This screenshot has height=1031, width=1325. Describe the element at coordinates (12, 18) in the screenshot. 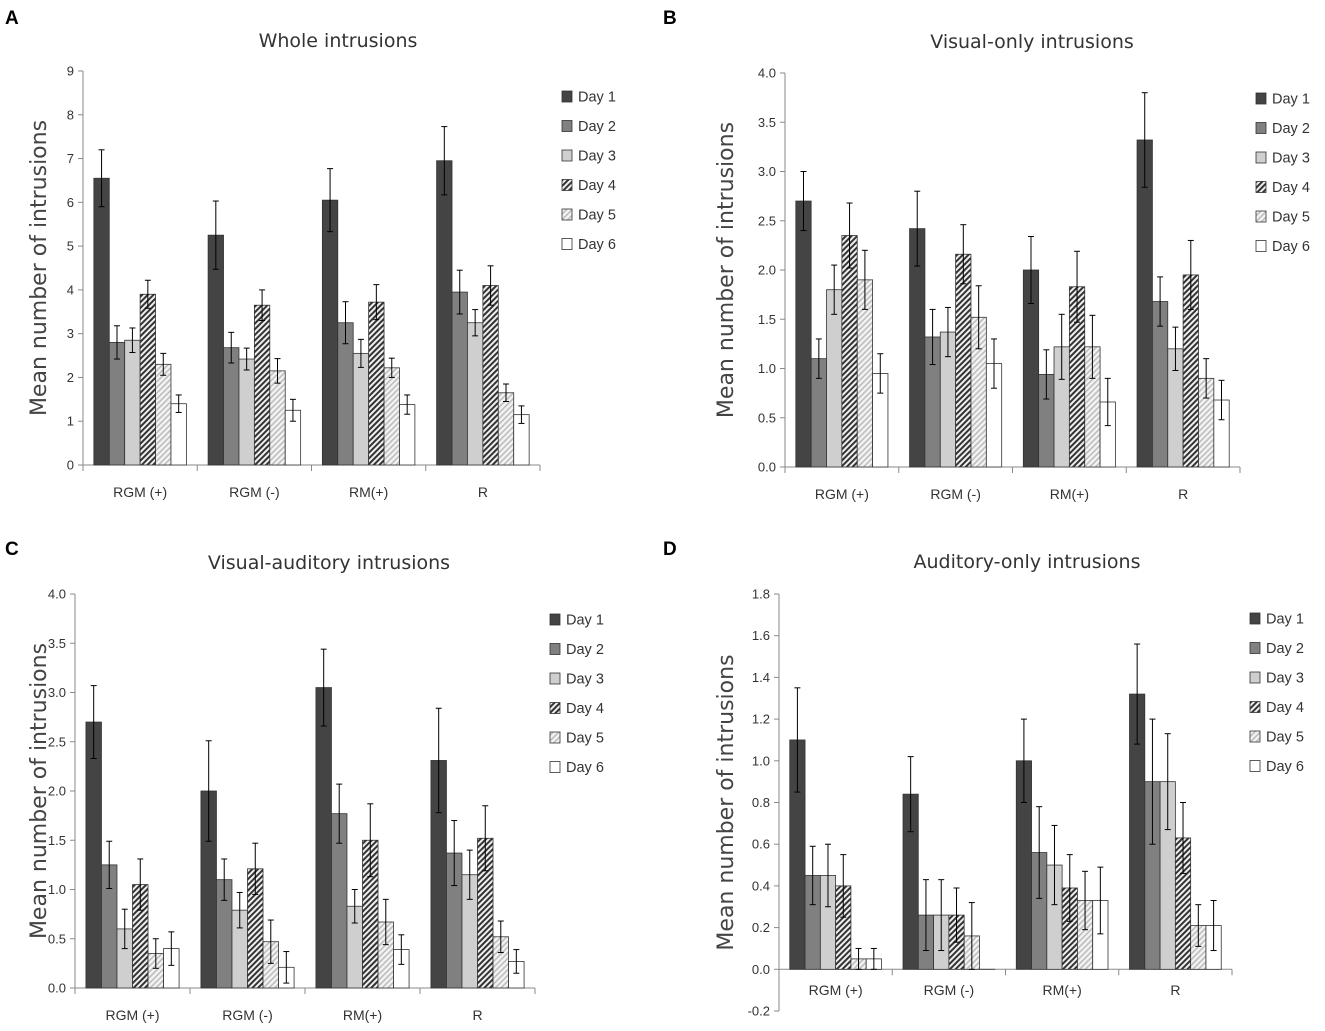

I see `panel-letter: A` at that location.